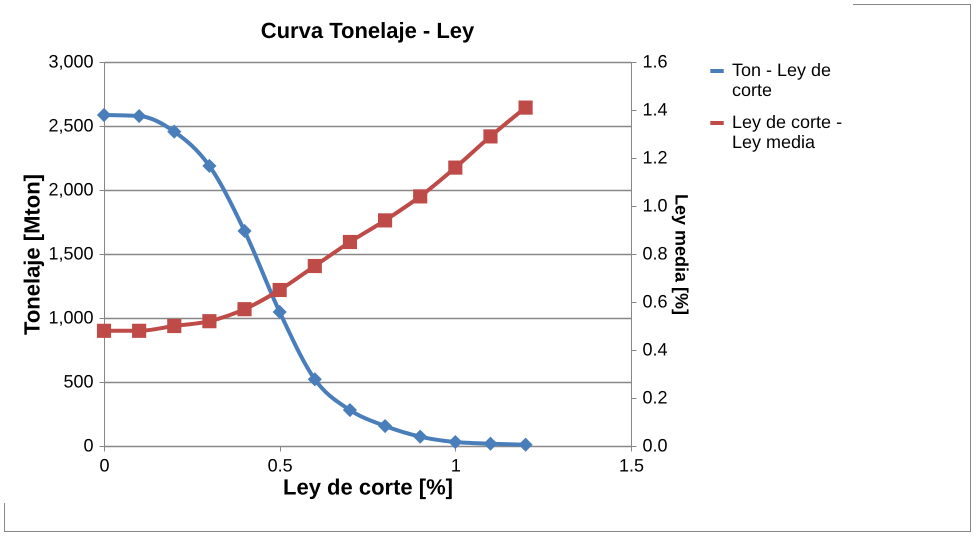 Image resolution: width=977 pixels, height=538 pixels. What do you see at coordinates (655, 350) in the screenshot?
I see `y2-tick-label: 0.4` at bounding box center [655, 350].